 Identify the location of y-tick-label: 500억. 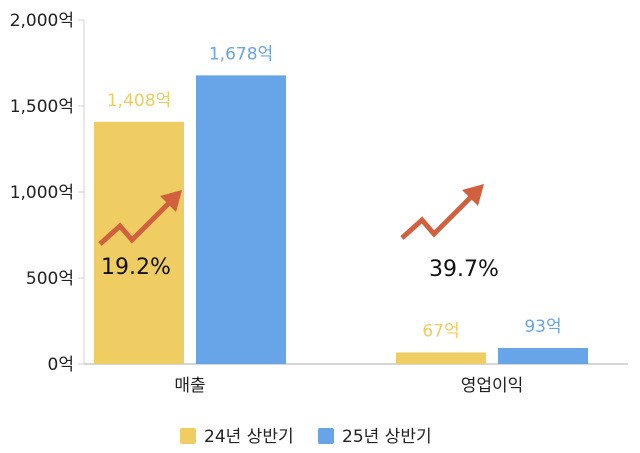
(50, 279).